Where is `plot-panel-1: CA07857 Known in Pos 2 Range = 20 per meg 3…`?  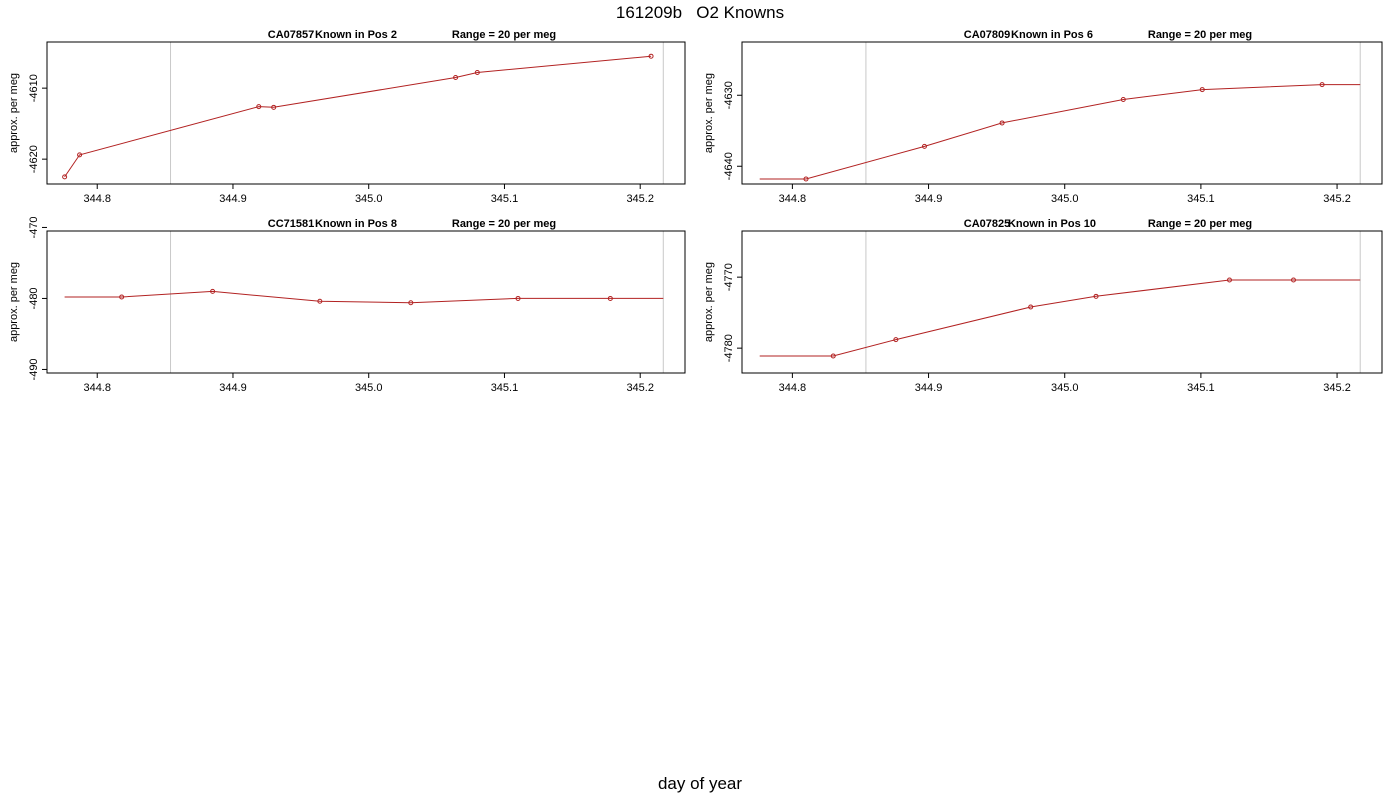
plot-panel-1: CA07857 Known in Pos 2 Range = 20 per meg 3… is located at coordinates (347, 117).